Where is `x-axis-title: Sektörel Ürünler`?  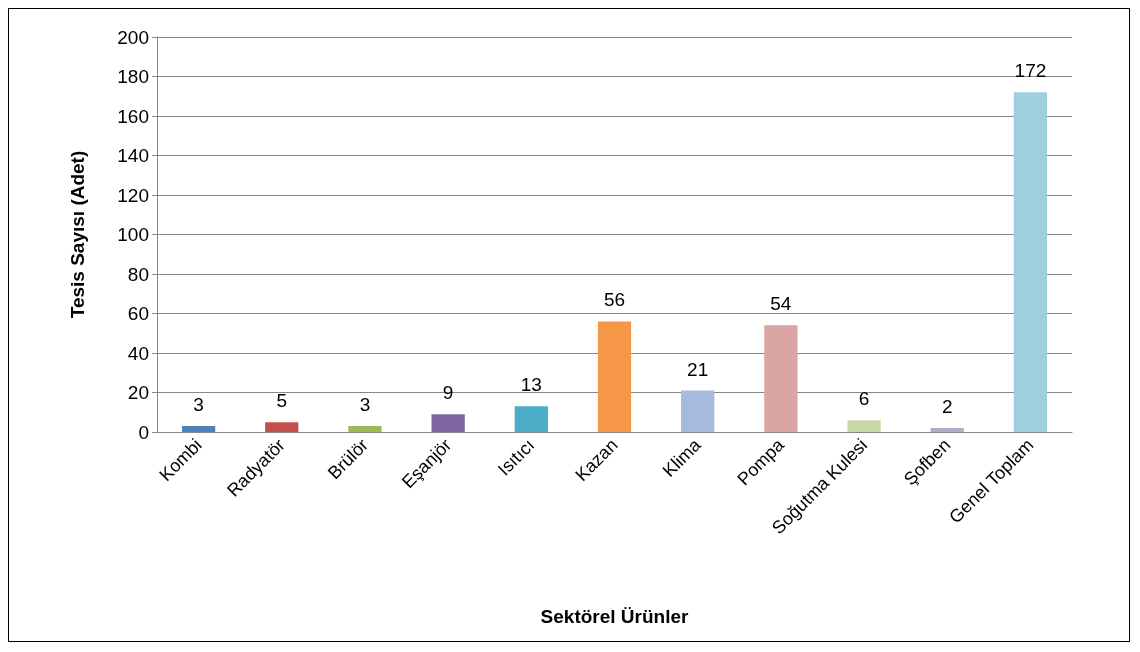 x-axis-title: Sektörel Ürünler is located at coordinates (615, 616).